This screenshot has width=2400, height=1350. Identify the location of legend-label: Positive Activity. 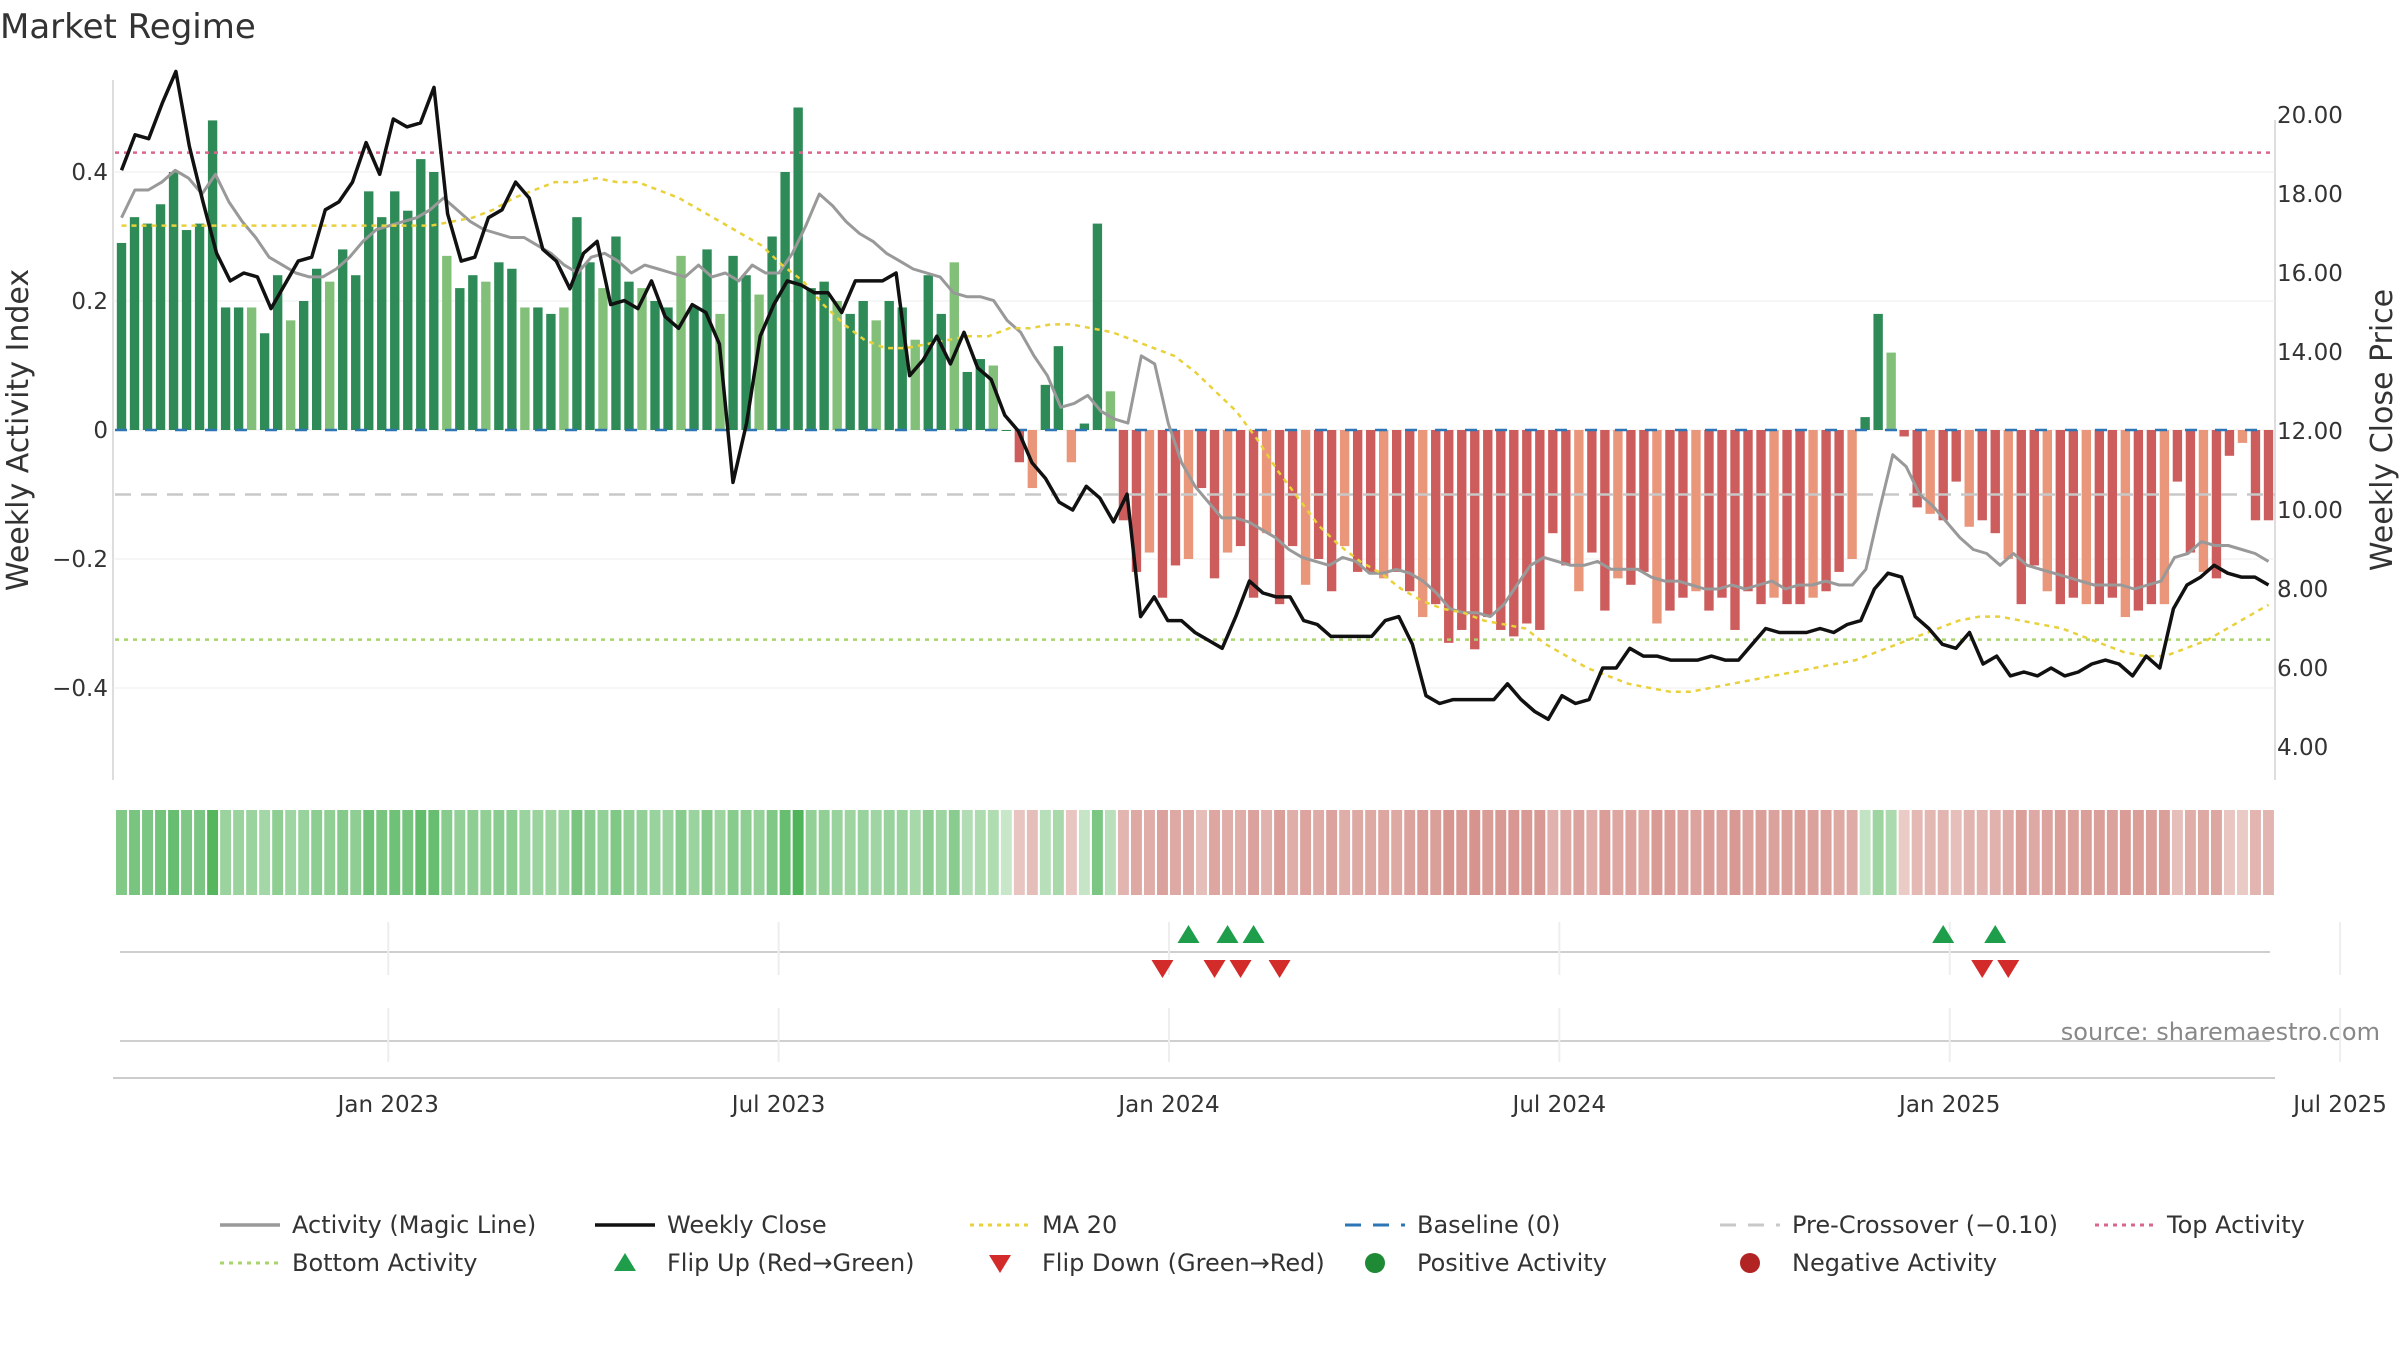
(1512, 1263).